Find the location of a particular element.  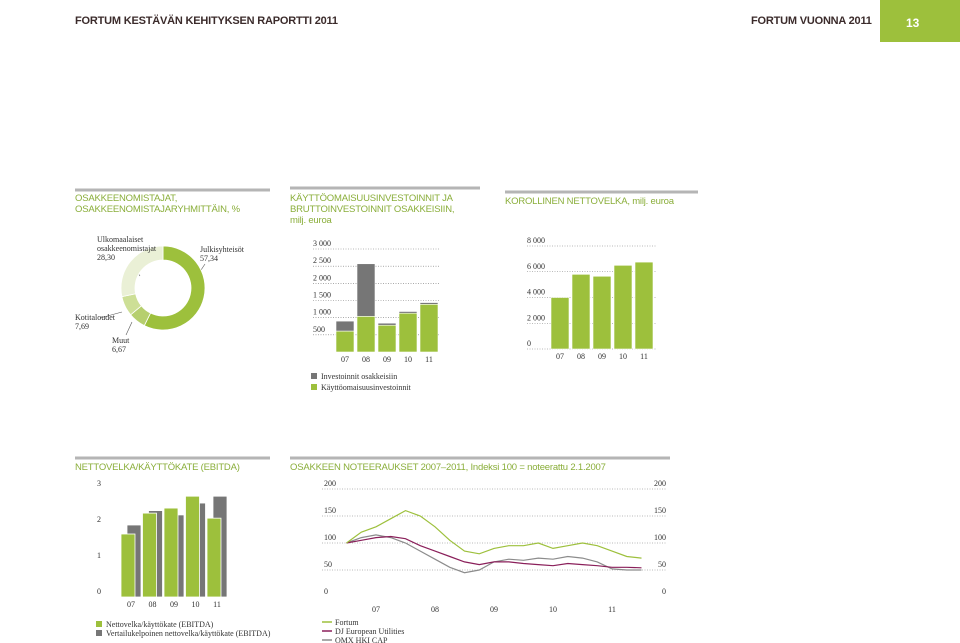

y-tick-label: 1 000 is located at coordinates (322, 312).